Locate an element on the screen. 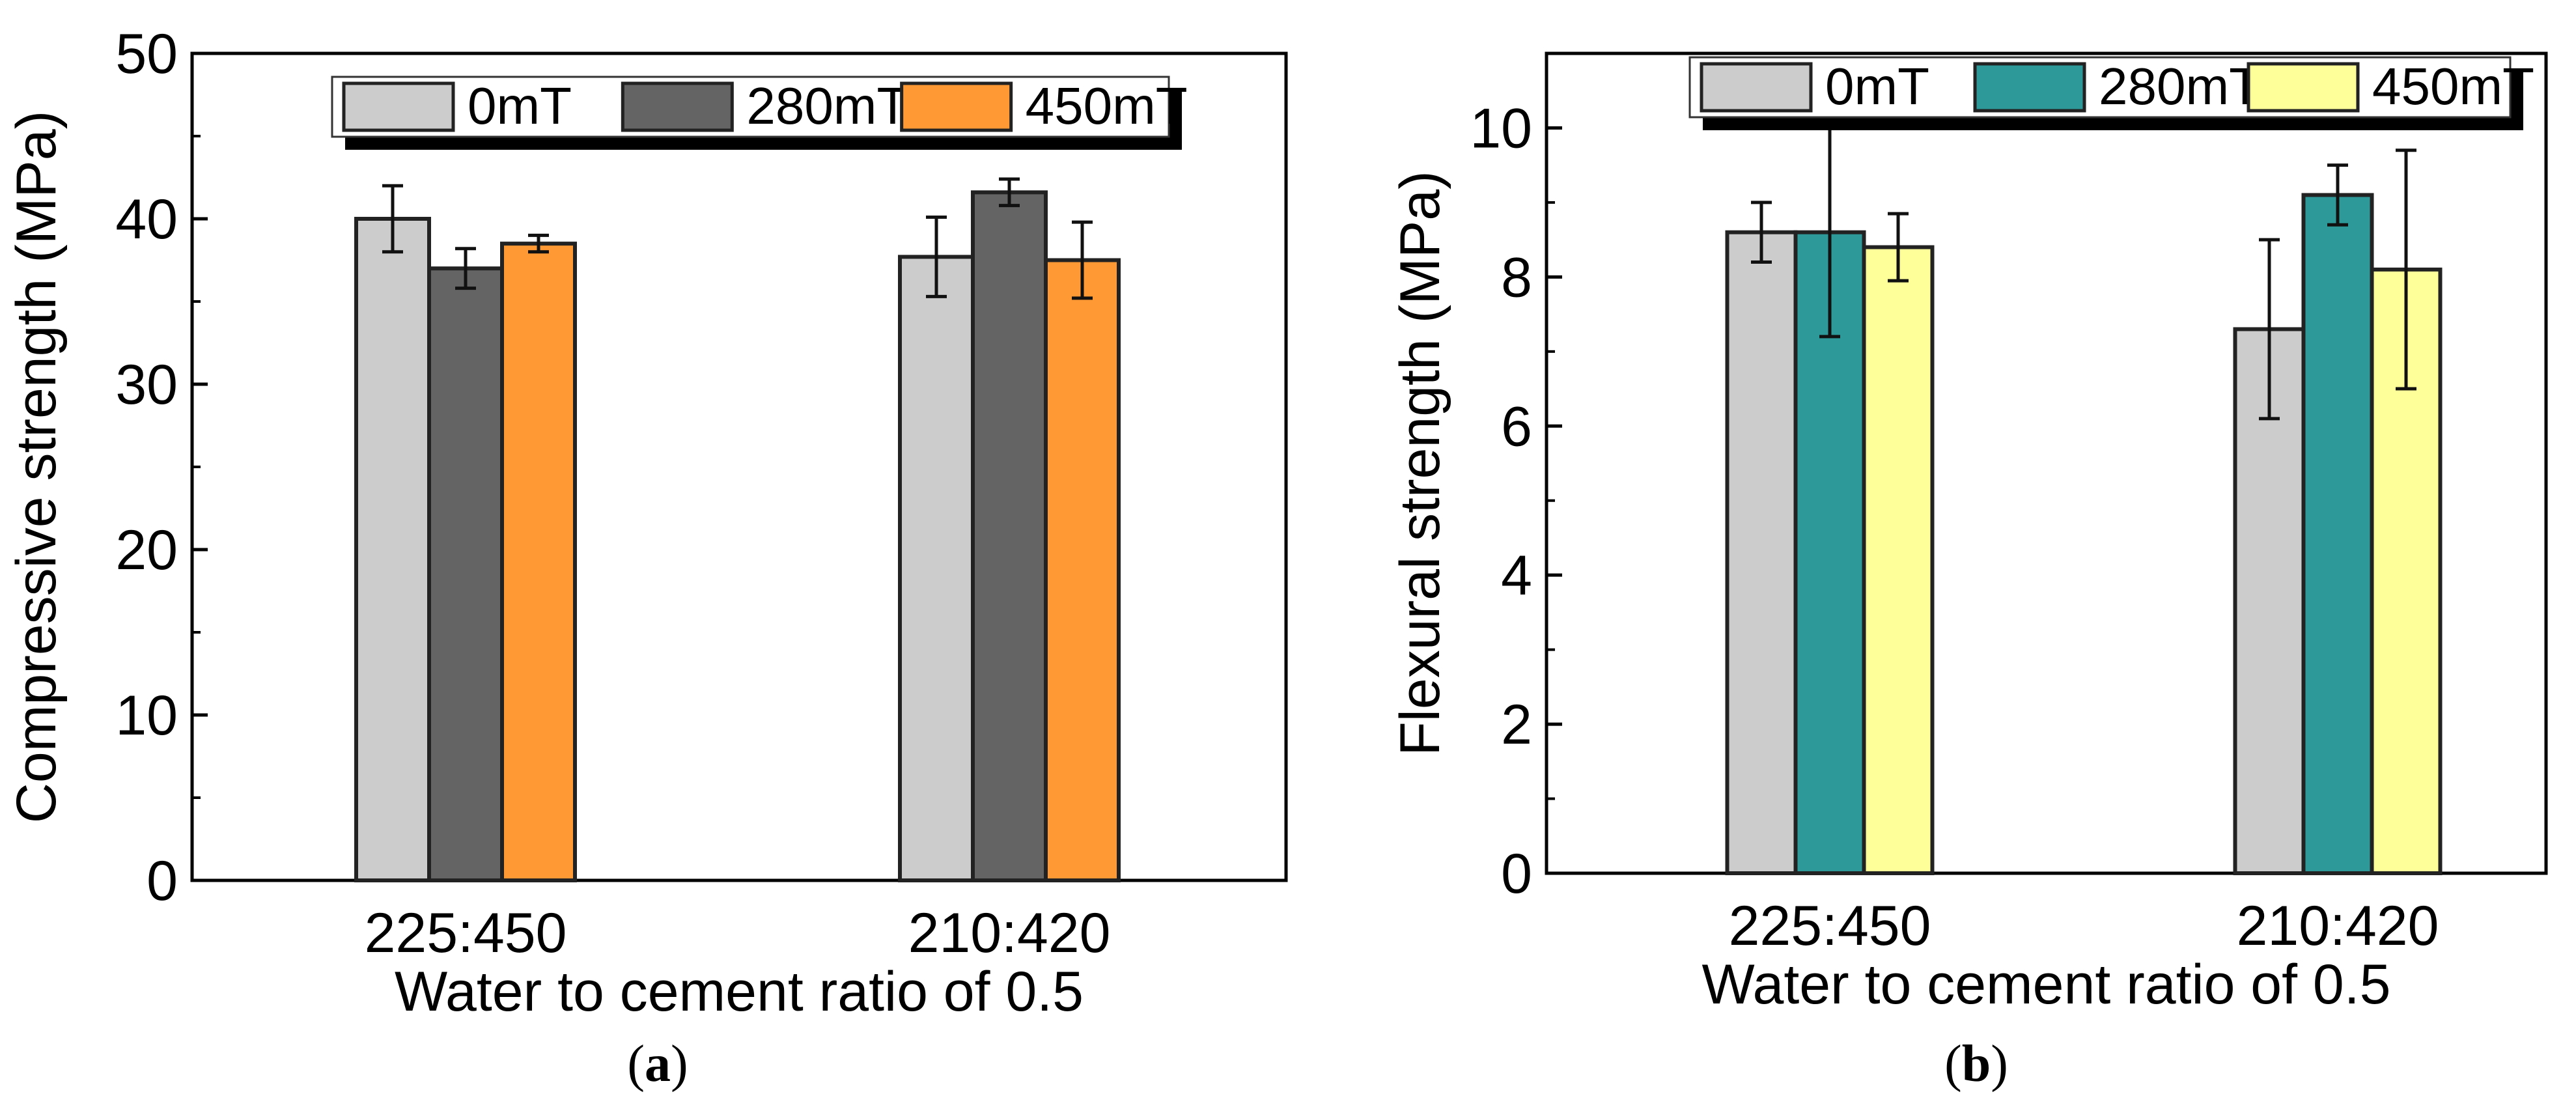 The image size is (2576, 1107). y-tick-label: 4 is located at coordinates (1516, 575).